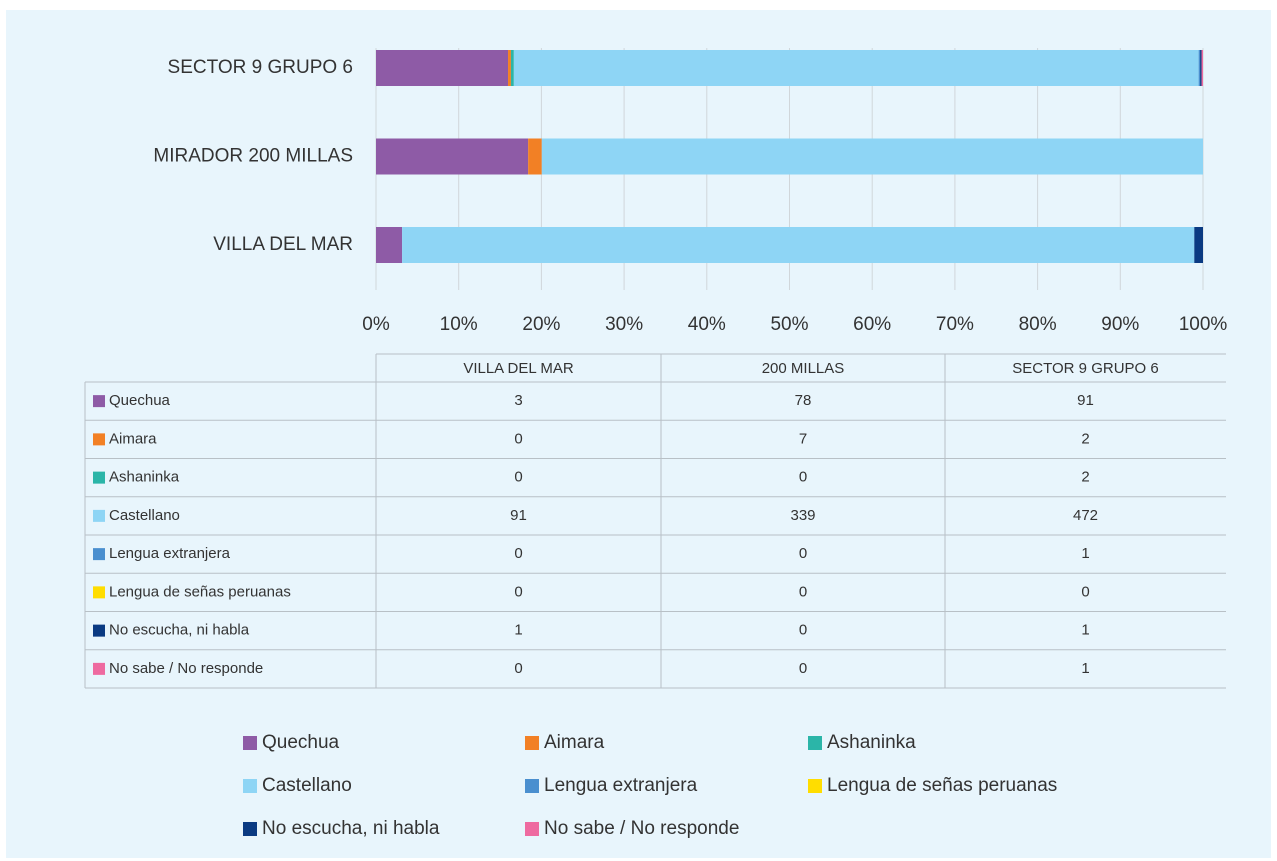  I want to click on table-cell: 3, so click(518, 400).